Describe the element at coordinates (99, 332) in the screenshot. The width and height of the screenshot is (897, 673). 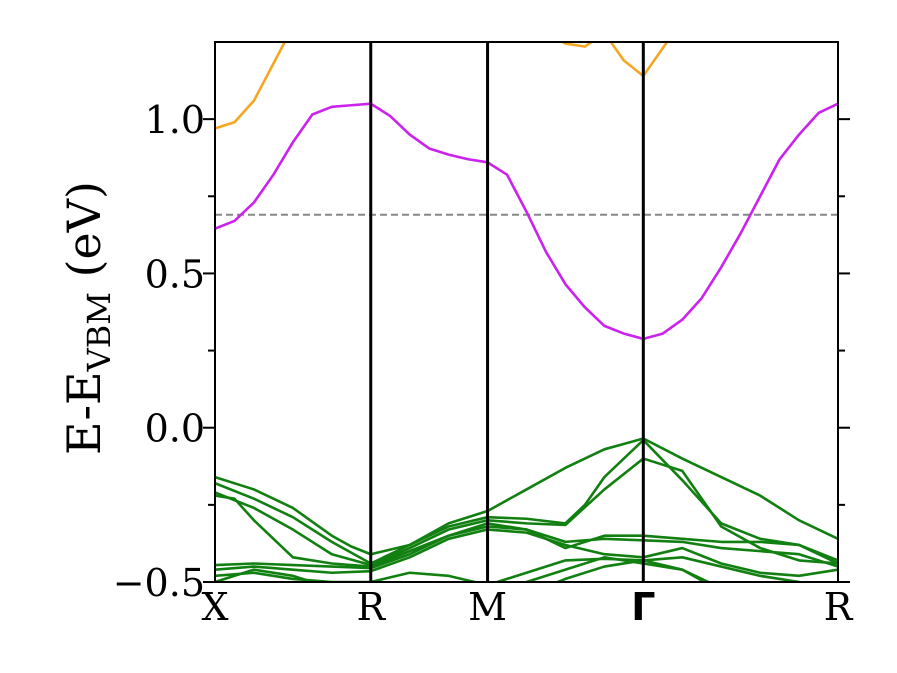
I see `y-axis-label-sub: VBM` at that location.